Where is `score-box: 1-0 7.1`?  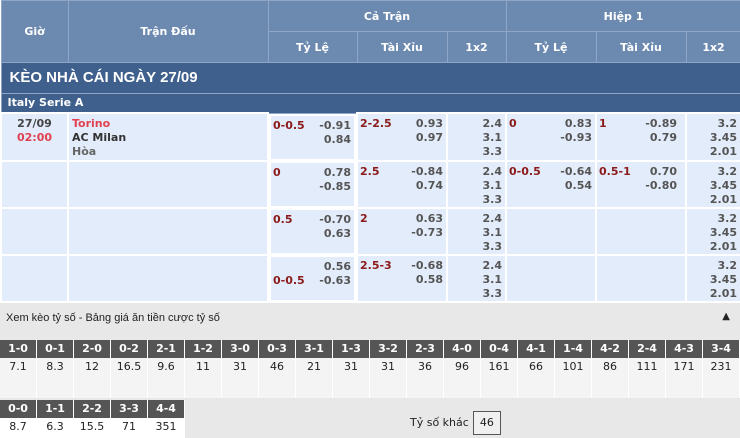
score-box: 1-0 7.1 is located at coordinates (18, 368).